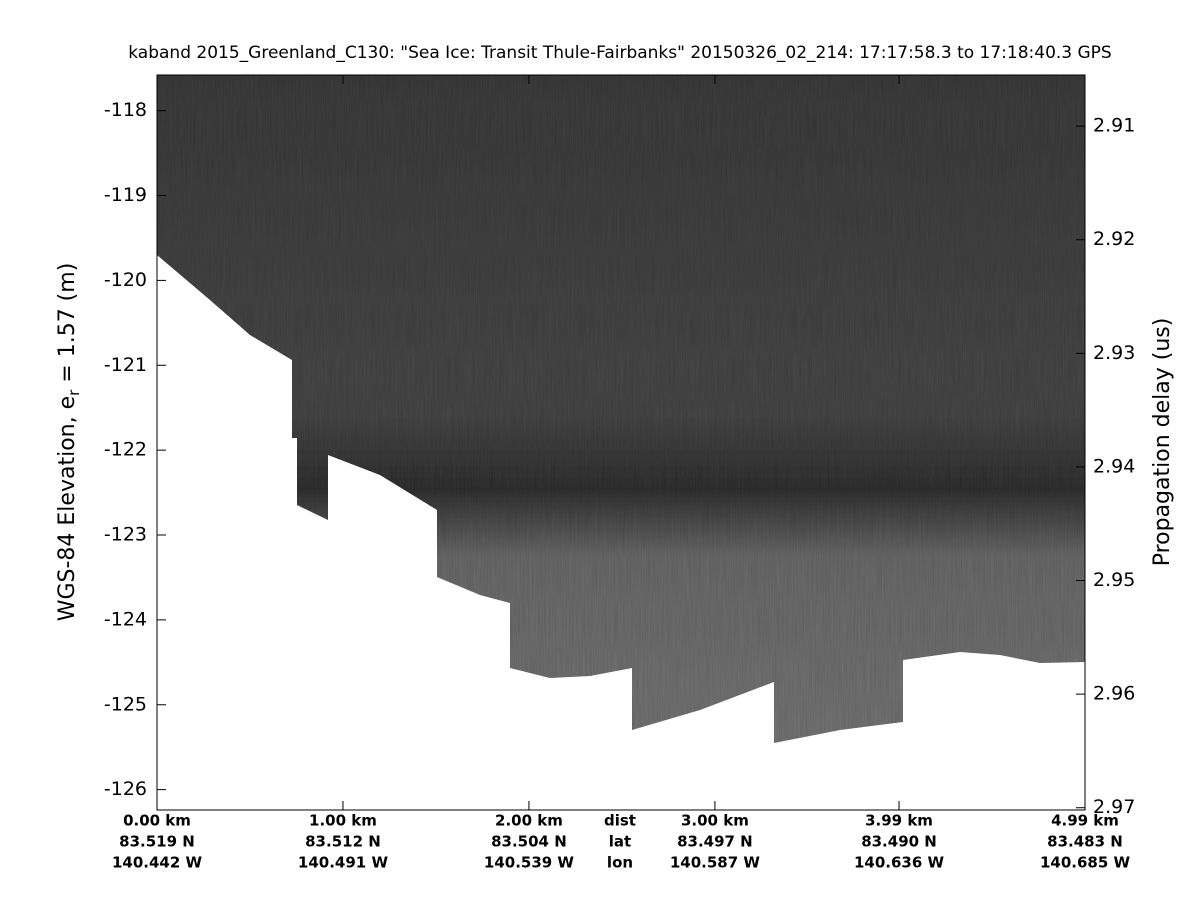 This screenshot has width=1200, height=900. I want to click on y-tick-label: -122, so click(125, 450).